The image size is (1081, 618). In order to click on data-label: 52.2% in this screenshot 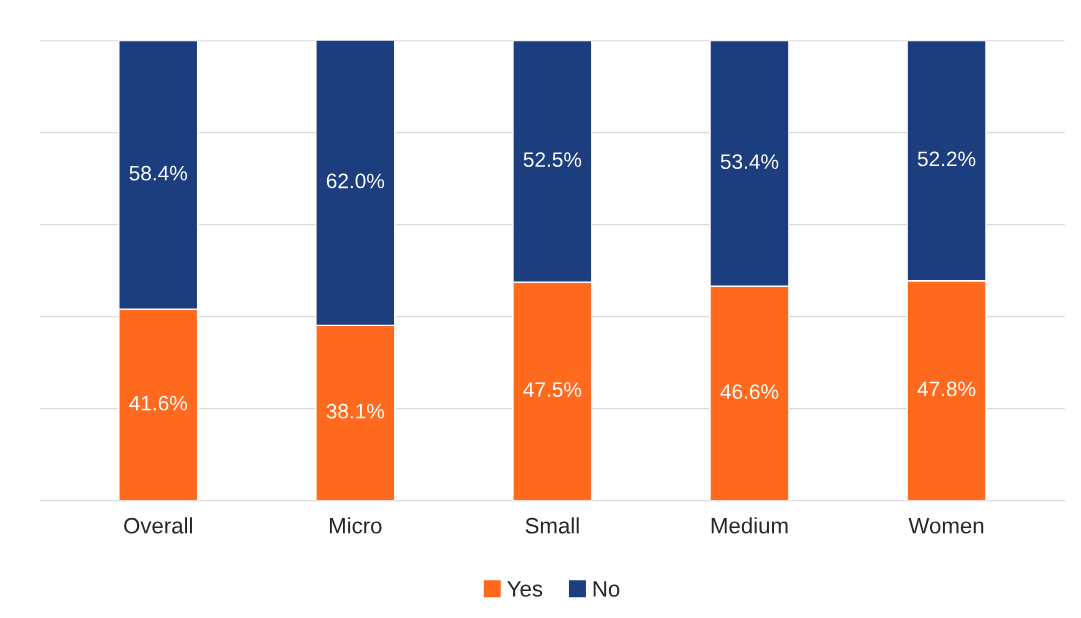, I will do `click(946, 159)`.